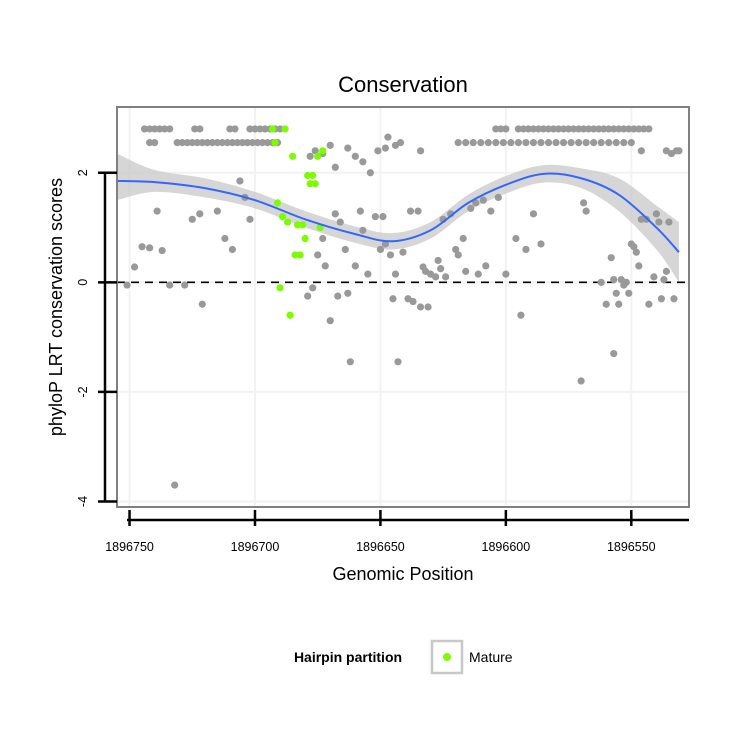 The width and height of the screenshot is (750, 750). Describe the element at coordinates (447, 657) in the screenshot. I see `legend-mature-marker` at that location.